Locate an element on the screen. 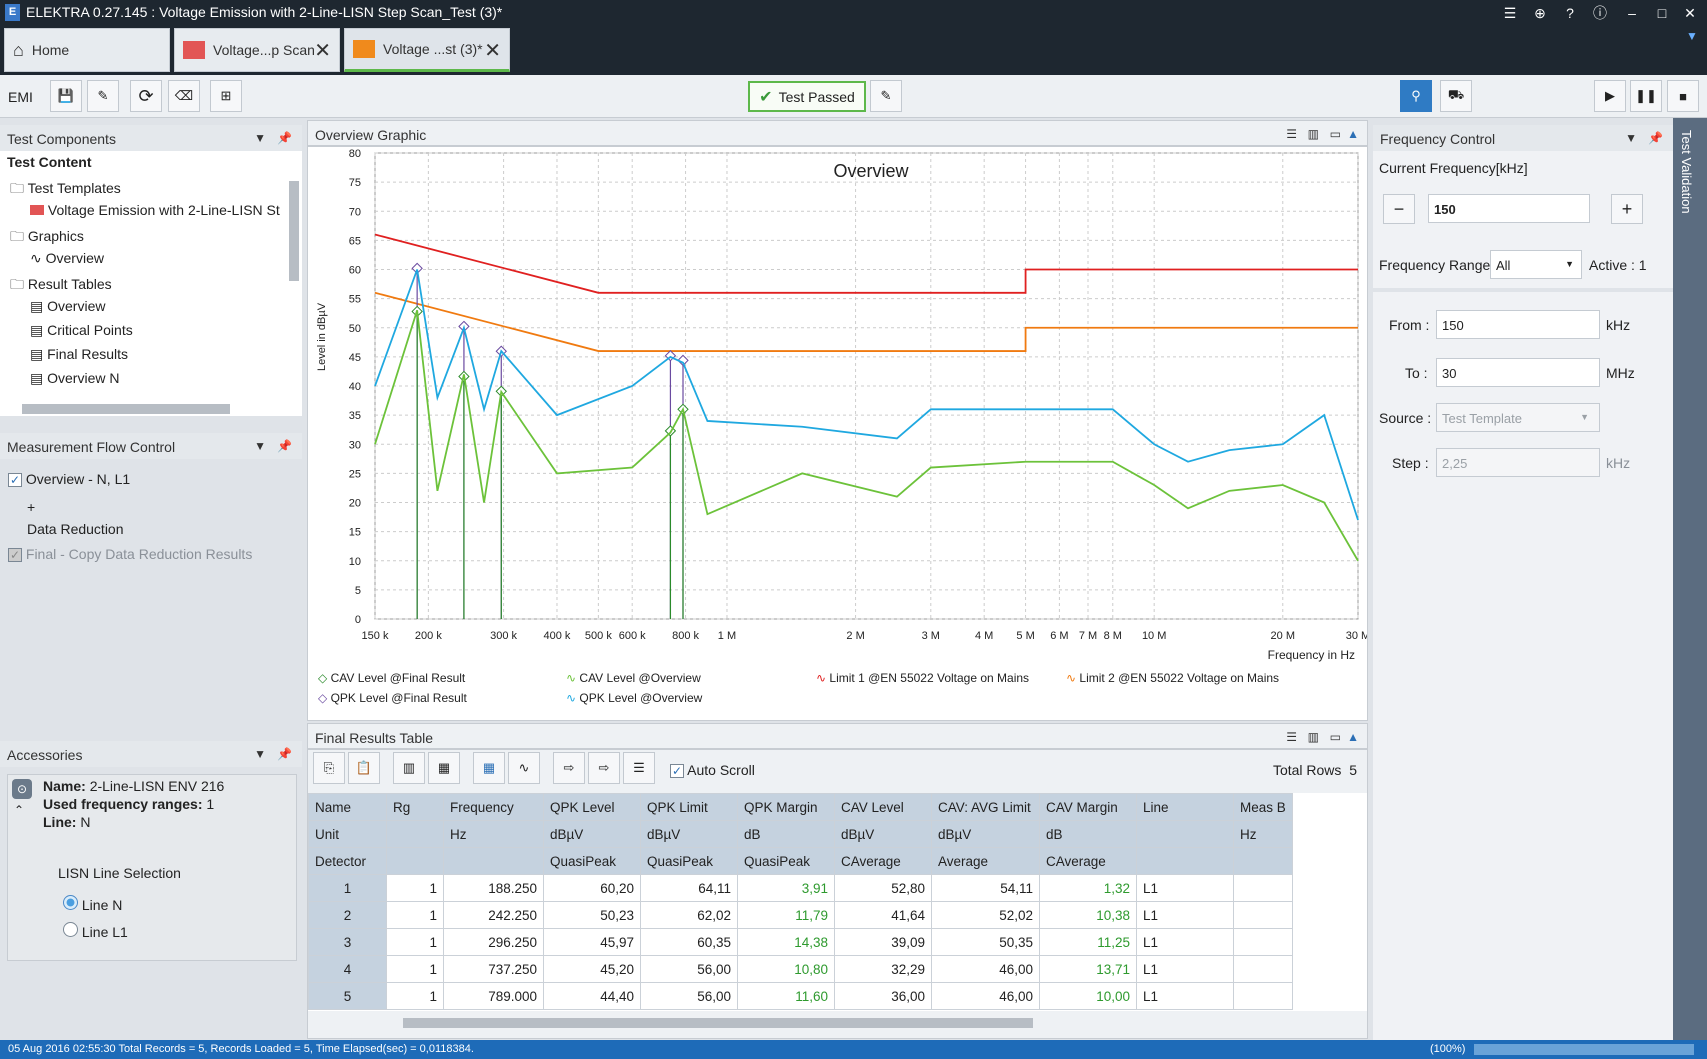  tree-item-overview: ▤ Overview is located at coordinates (68, 306).